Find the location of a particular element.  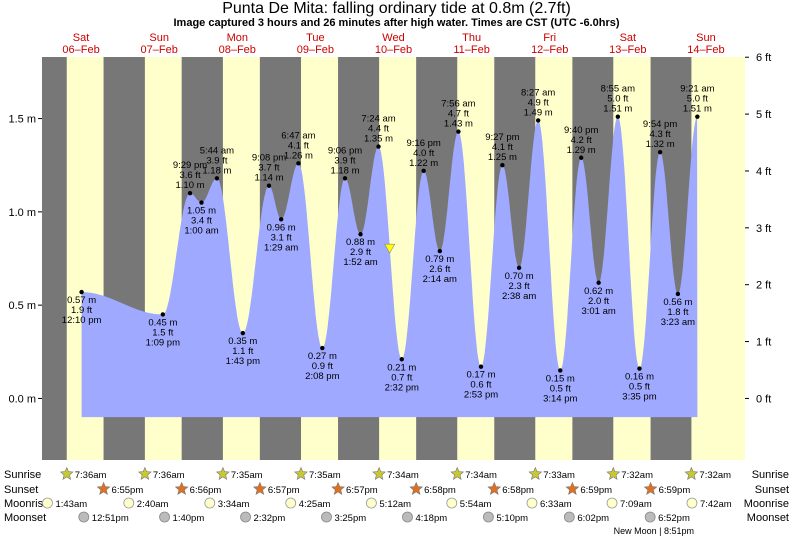

right-tick-label: 6 ft is located at coordinates (763, 58).